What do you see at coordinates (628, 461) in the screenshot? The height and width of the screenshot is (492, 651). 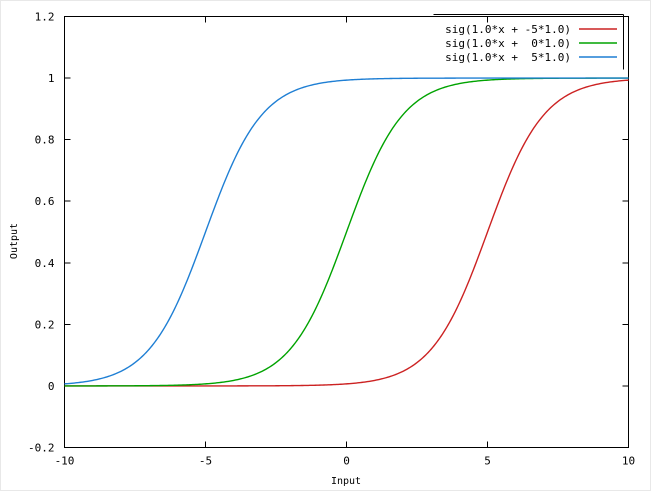 I see `x-tick-label: 10` at bounding box center [628, 461].